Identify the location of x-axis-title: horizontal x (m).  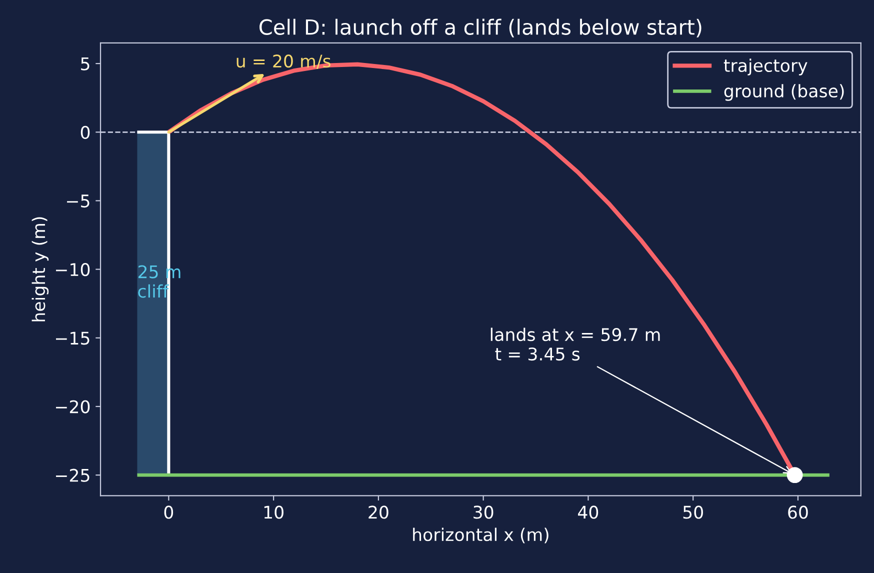
(480, 536).